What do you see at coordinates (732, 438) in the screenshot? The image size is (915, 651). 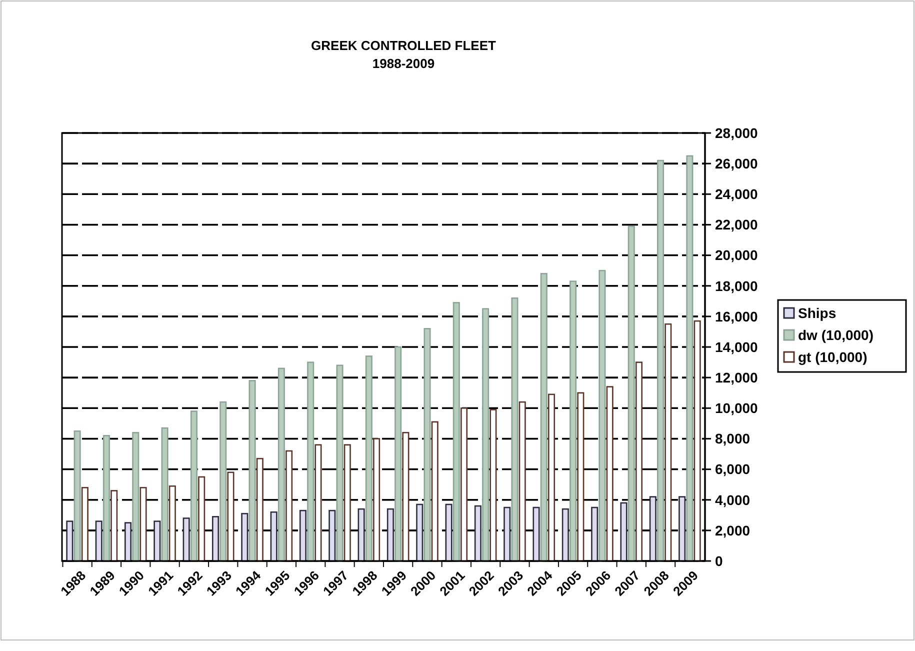 I see `y-tick-label: 8,000` at bounding box center [732, 438].